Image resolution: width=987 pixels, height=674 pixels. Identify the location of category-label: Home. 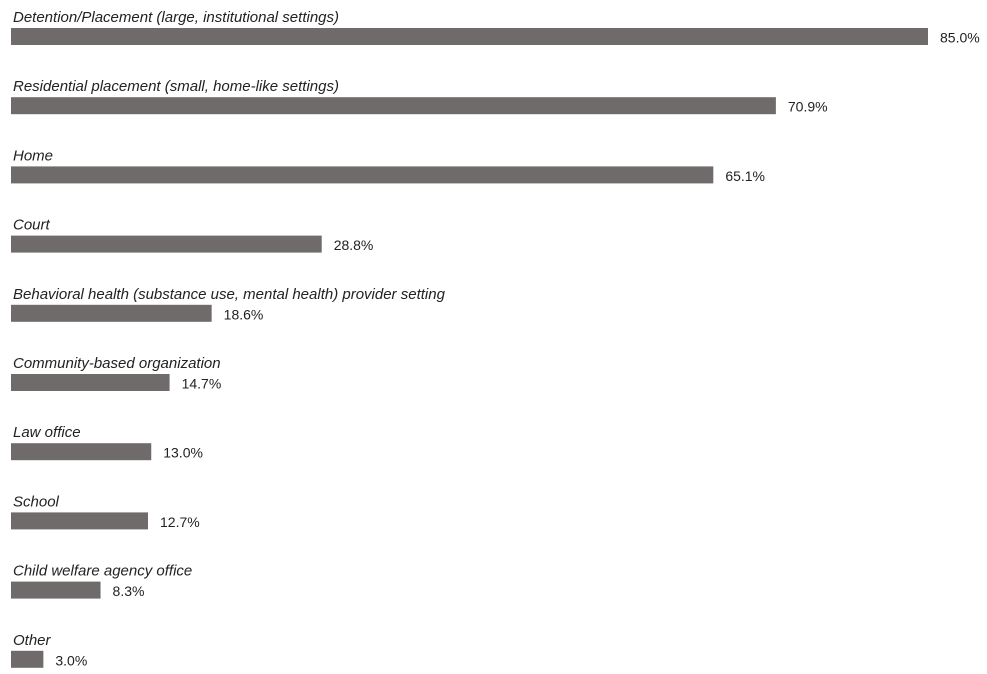
(33, 155).